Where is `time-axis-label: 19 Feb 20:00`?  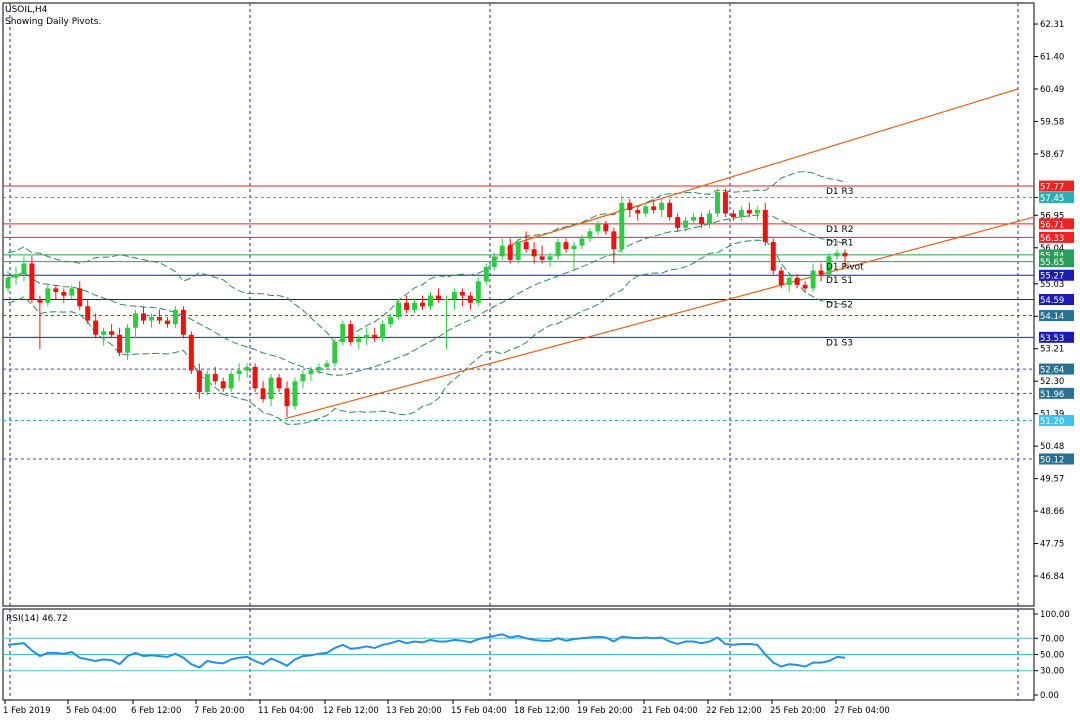 time-axis-label: 19 Feb 20:00 is located at coordinates (605, 711).